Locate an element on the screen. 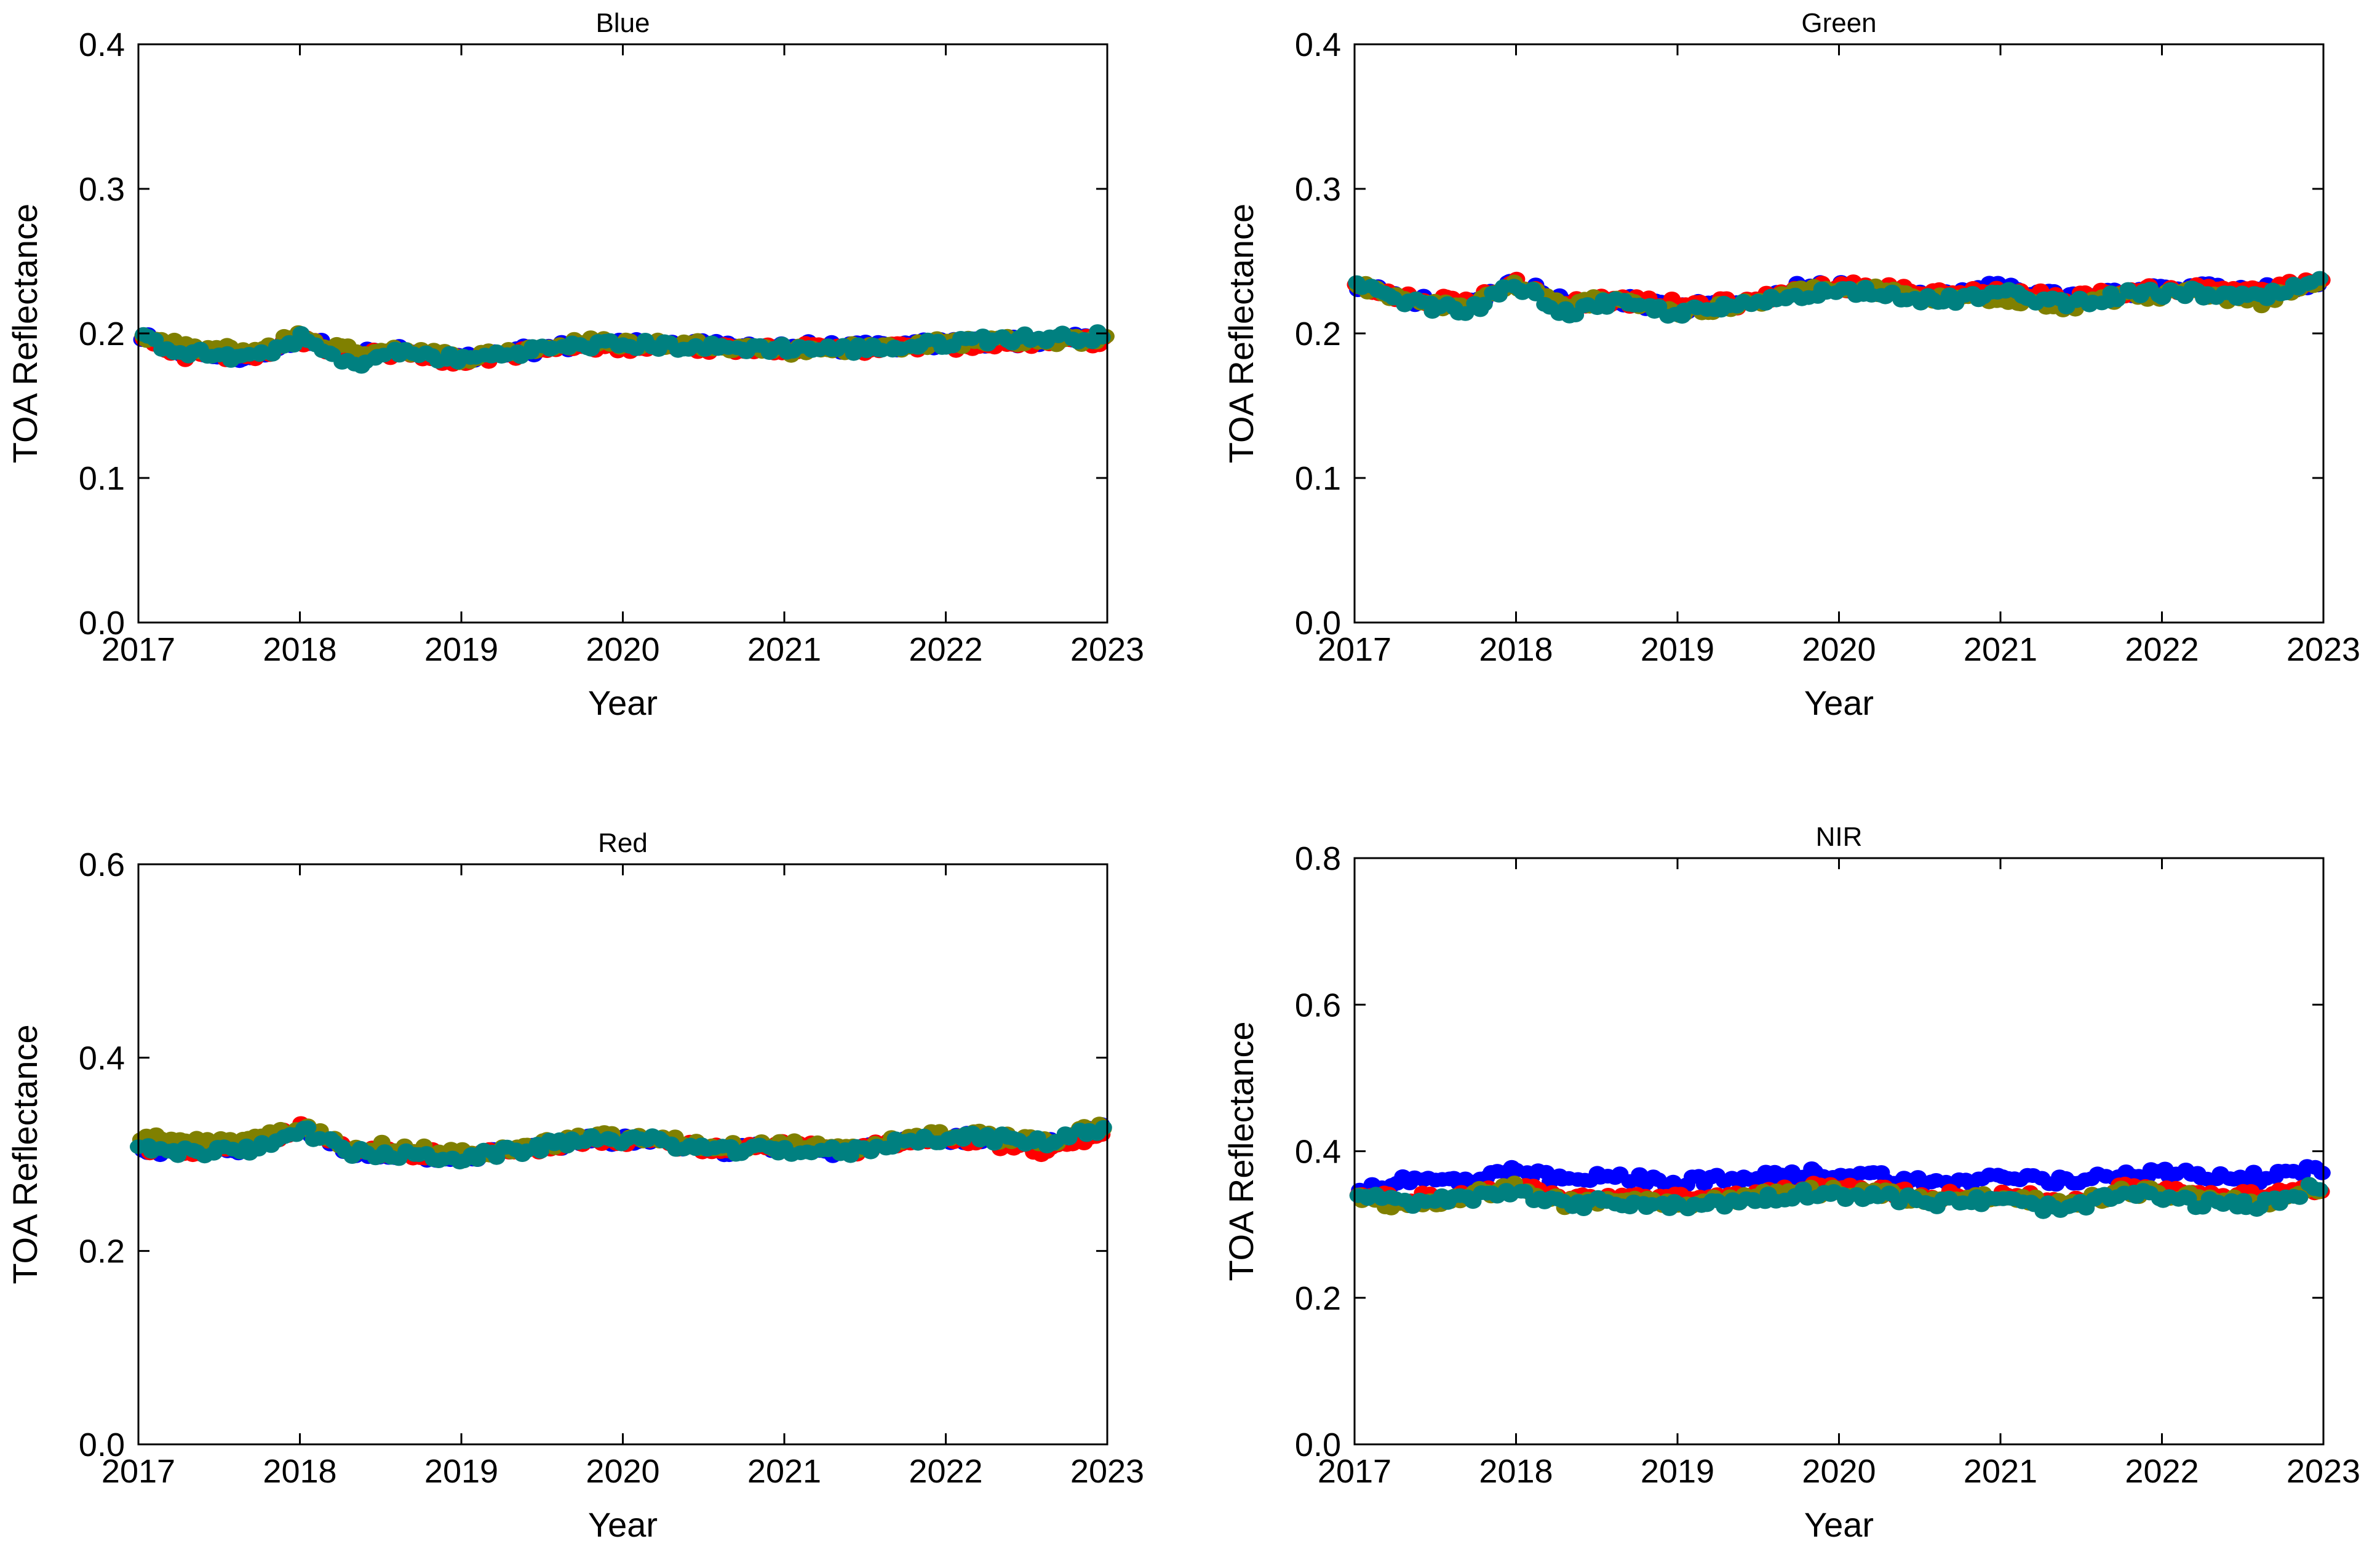 The width and height of the screenshot is (2380, 1552). chart-title: Blue is located at coordinates (622, 23).